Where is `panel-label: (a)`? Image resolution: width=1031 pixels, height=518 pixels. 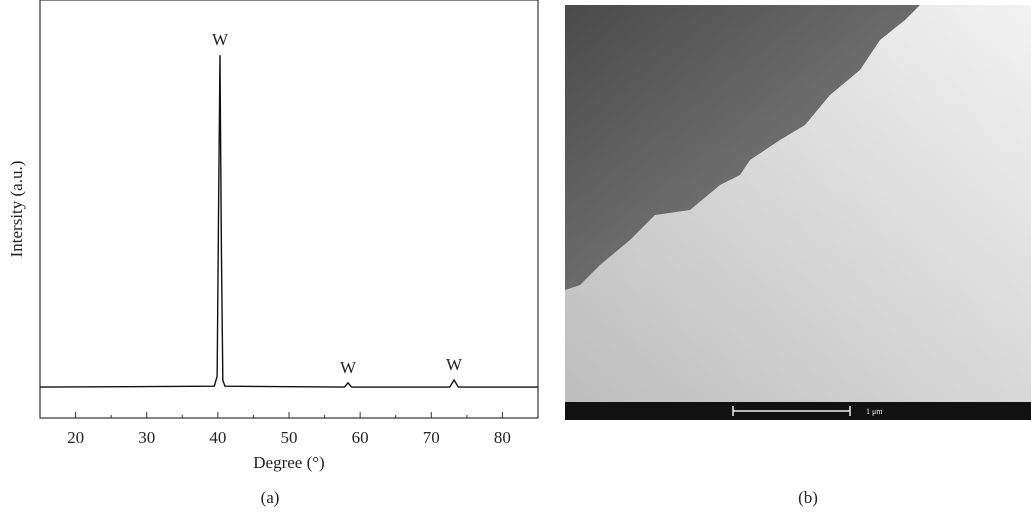 panel-label: (a) is located at coordinates (270, 497).